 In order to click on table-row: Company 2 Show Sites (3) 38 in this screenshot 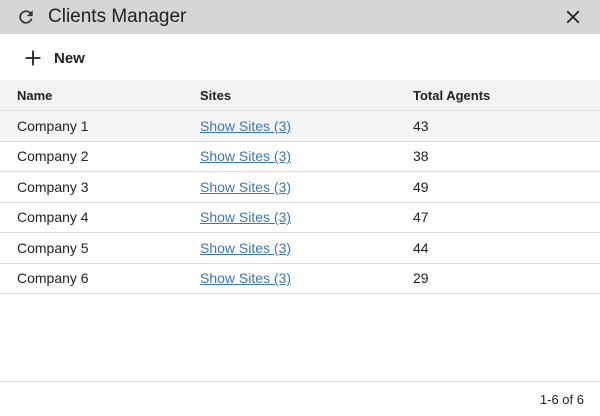, I will do `click(300, 156)`.